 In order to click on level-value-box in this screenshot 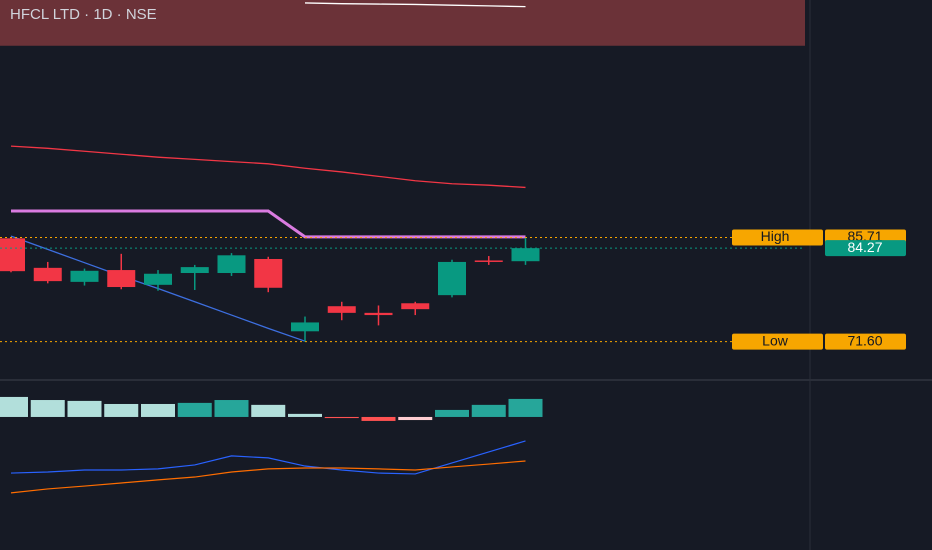, I will do `click(865, 341)`.